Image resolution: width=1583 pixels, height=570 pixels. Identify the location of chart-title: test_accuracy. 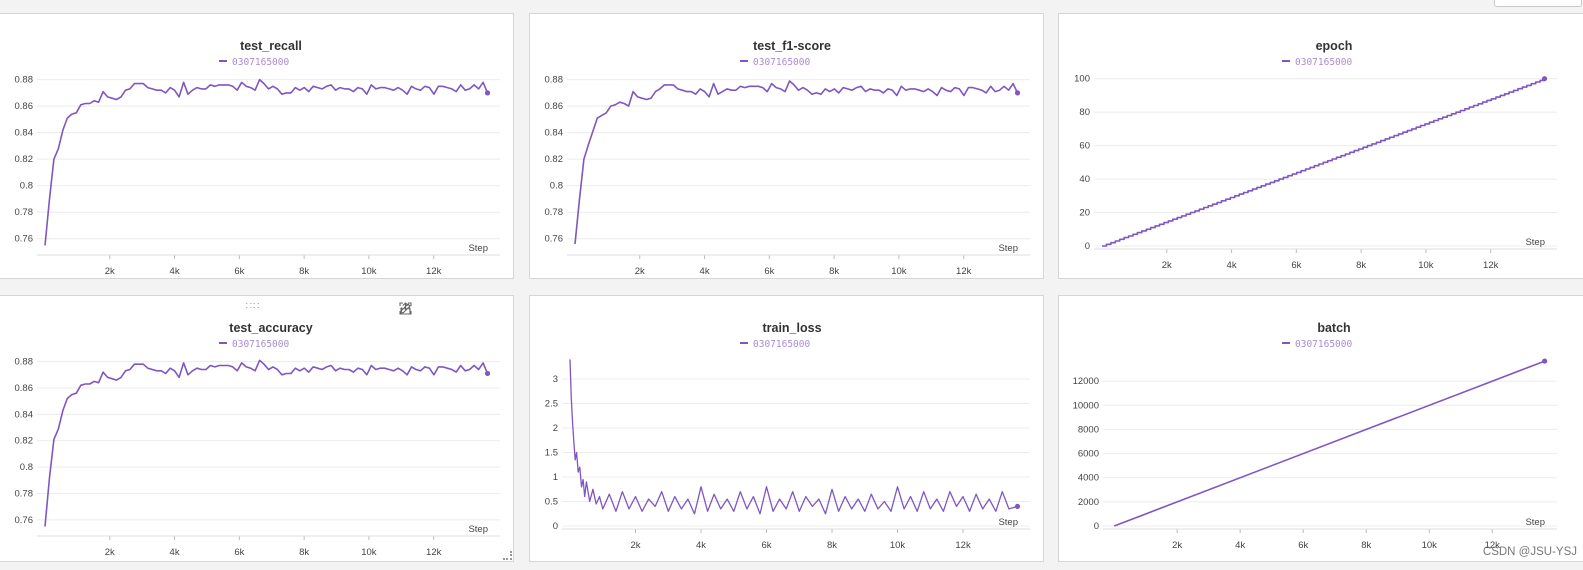
(270, 328).